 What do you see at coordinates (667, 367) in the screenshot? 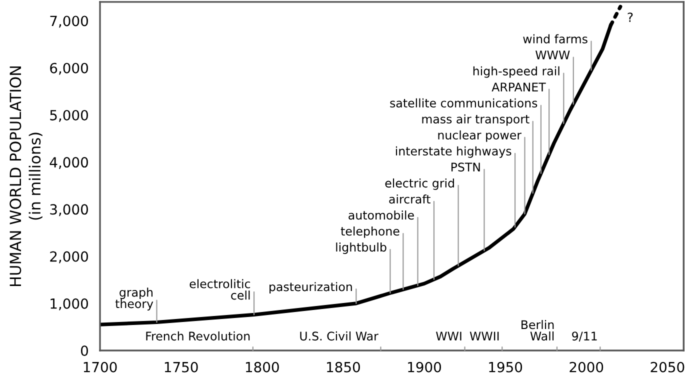
I see `x-tick-label: 2050` at bounding box center [667, 367].